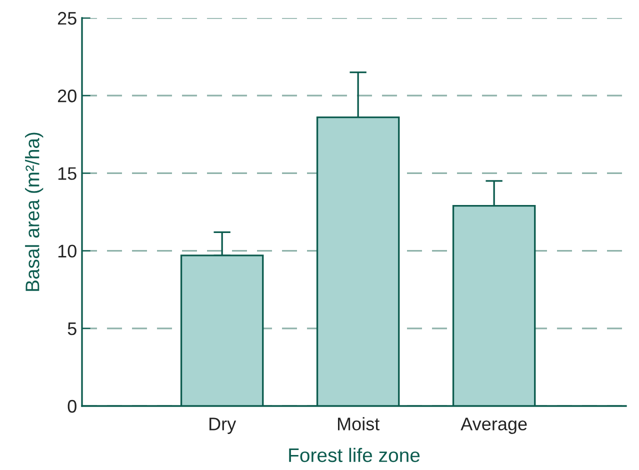  What do you see at coordinates (354, 455) in the screenshot?
I see `x-axis-title: Forest life zone` at bounding box center [354, 455].